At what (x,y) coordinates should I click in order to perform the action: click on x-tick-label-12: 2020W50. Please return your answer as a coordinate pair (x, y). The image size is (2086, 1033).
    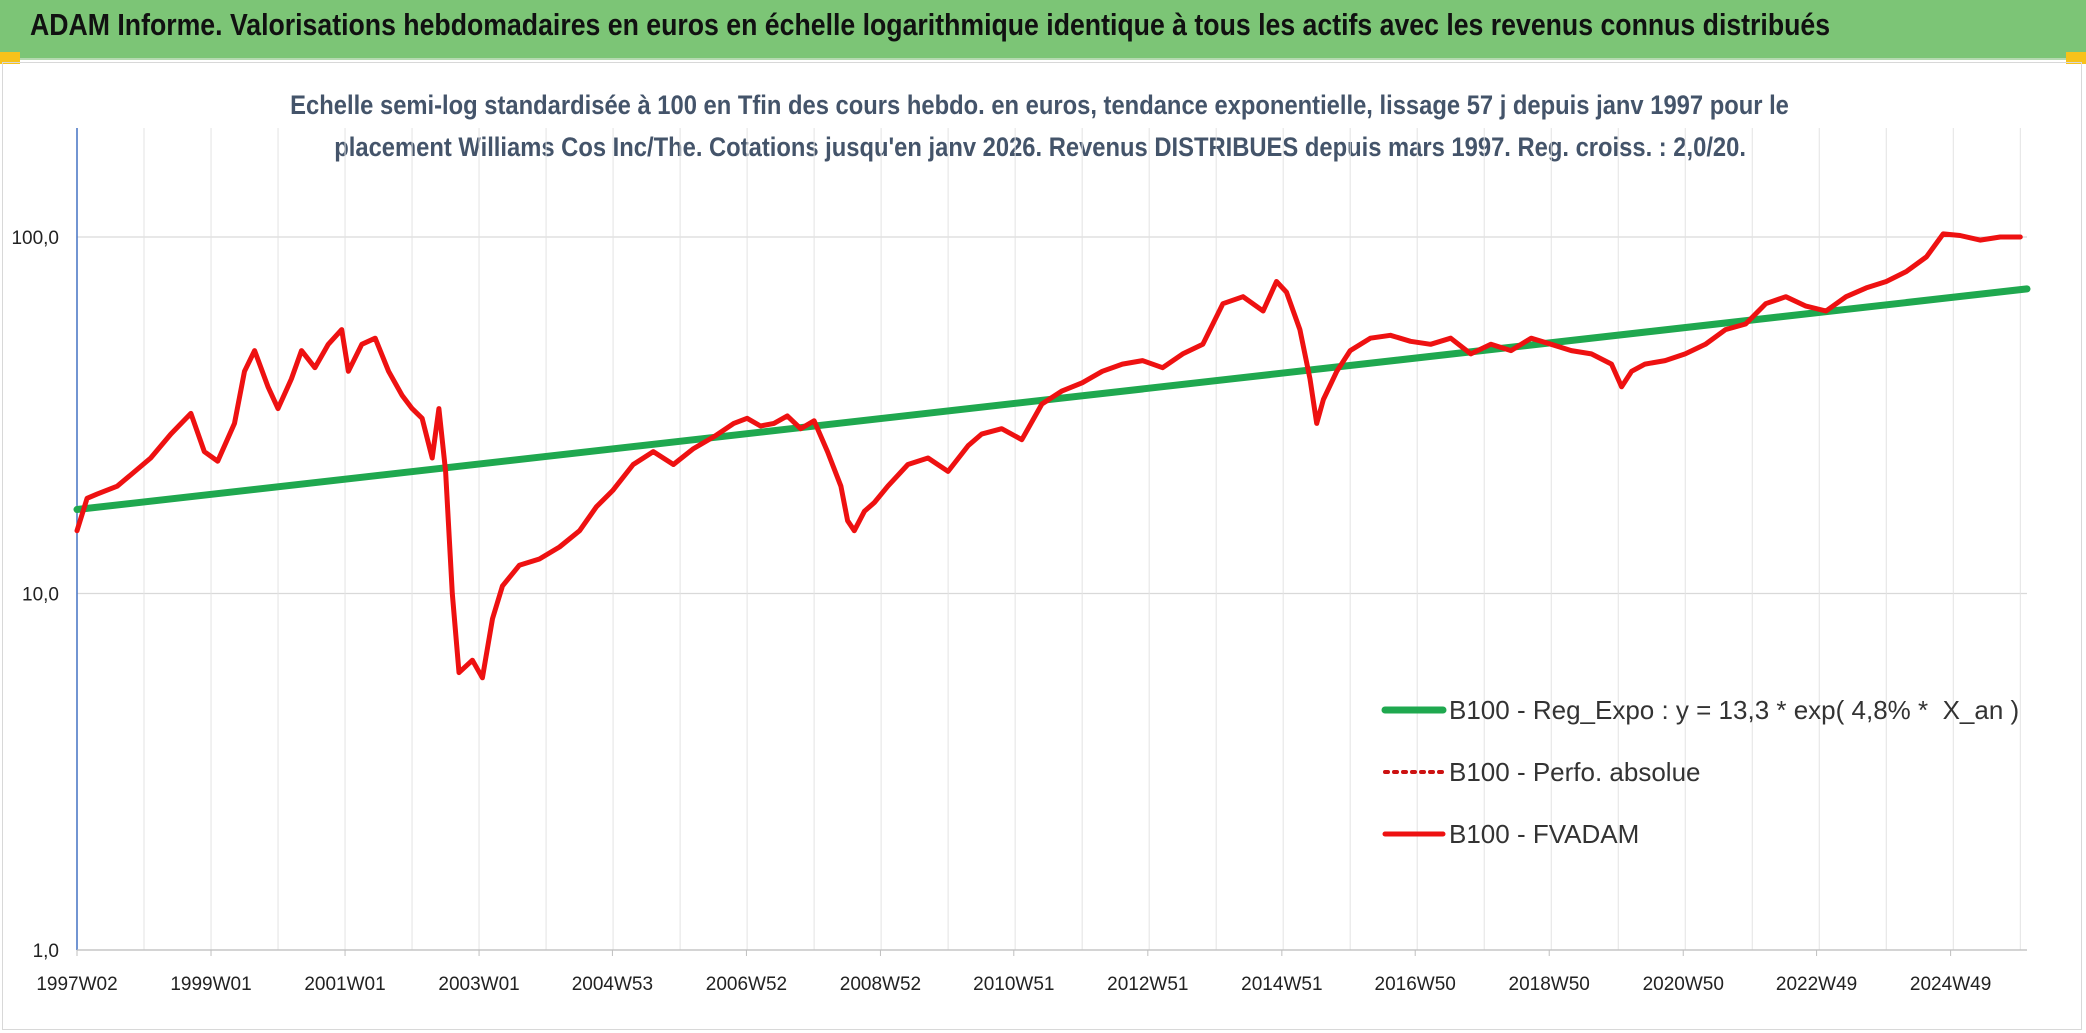
    Looking at the image, I should click on (1683, 984).